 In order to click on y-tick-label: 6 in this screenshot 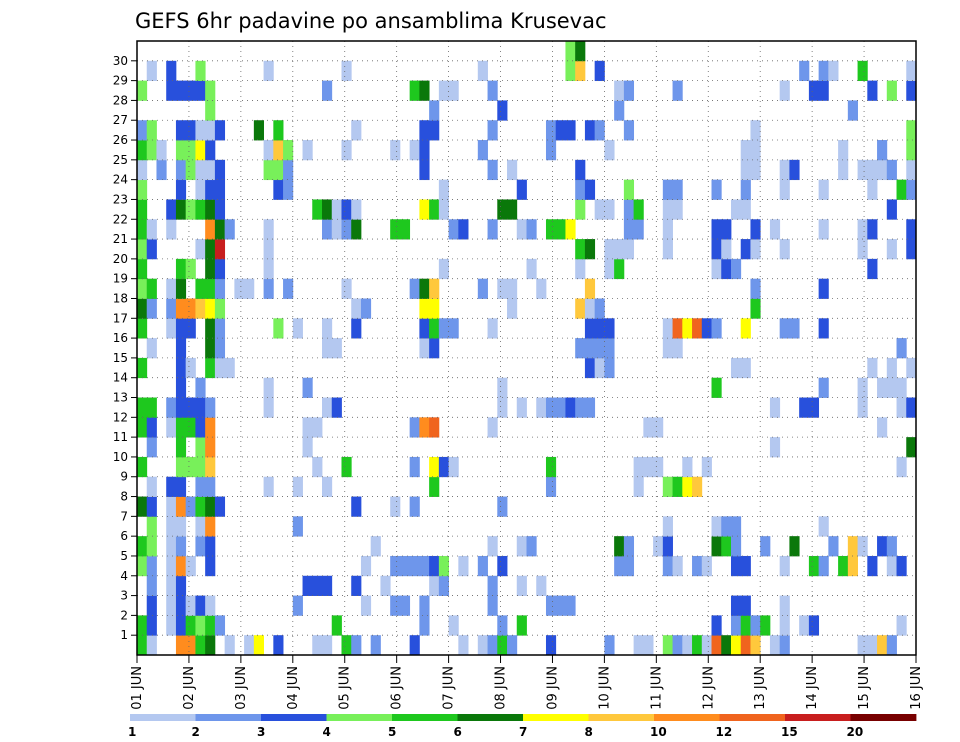, I will do `click(124, 536)`.